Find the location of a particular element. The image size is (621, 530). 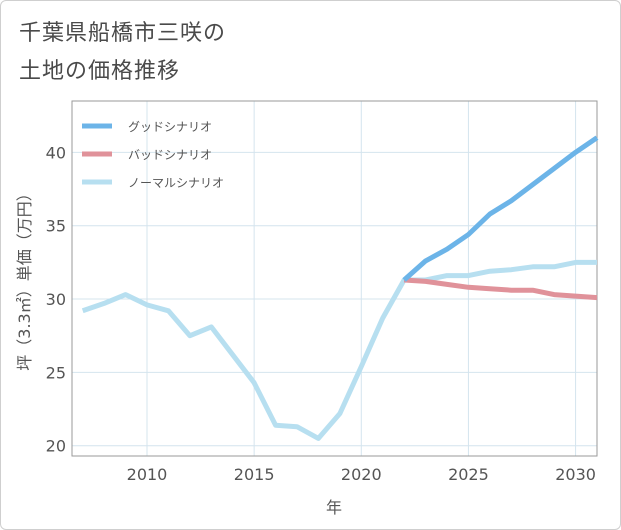

y-tick-label: 35 is located at coordinates (56, 226).